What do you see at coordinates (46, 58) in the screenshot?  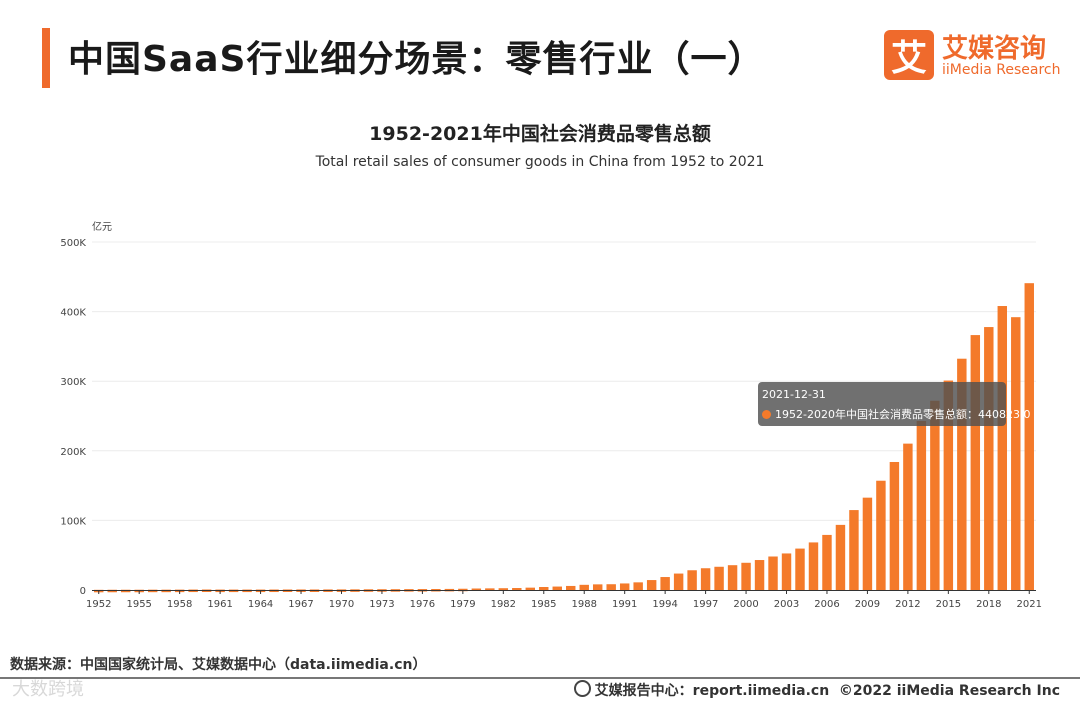 I see `title-accent-bar` at bounding box center [46, 58].